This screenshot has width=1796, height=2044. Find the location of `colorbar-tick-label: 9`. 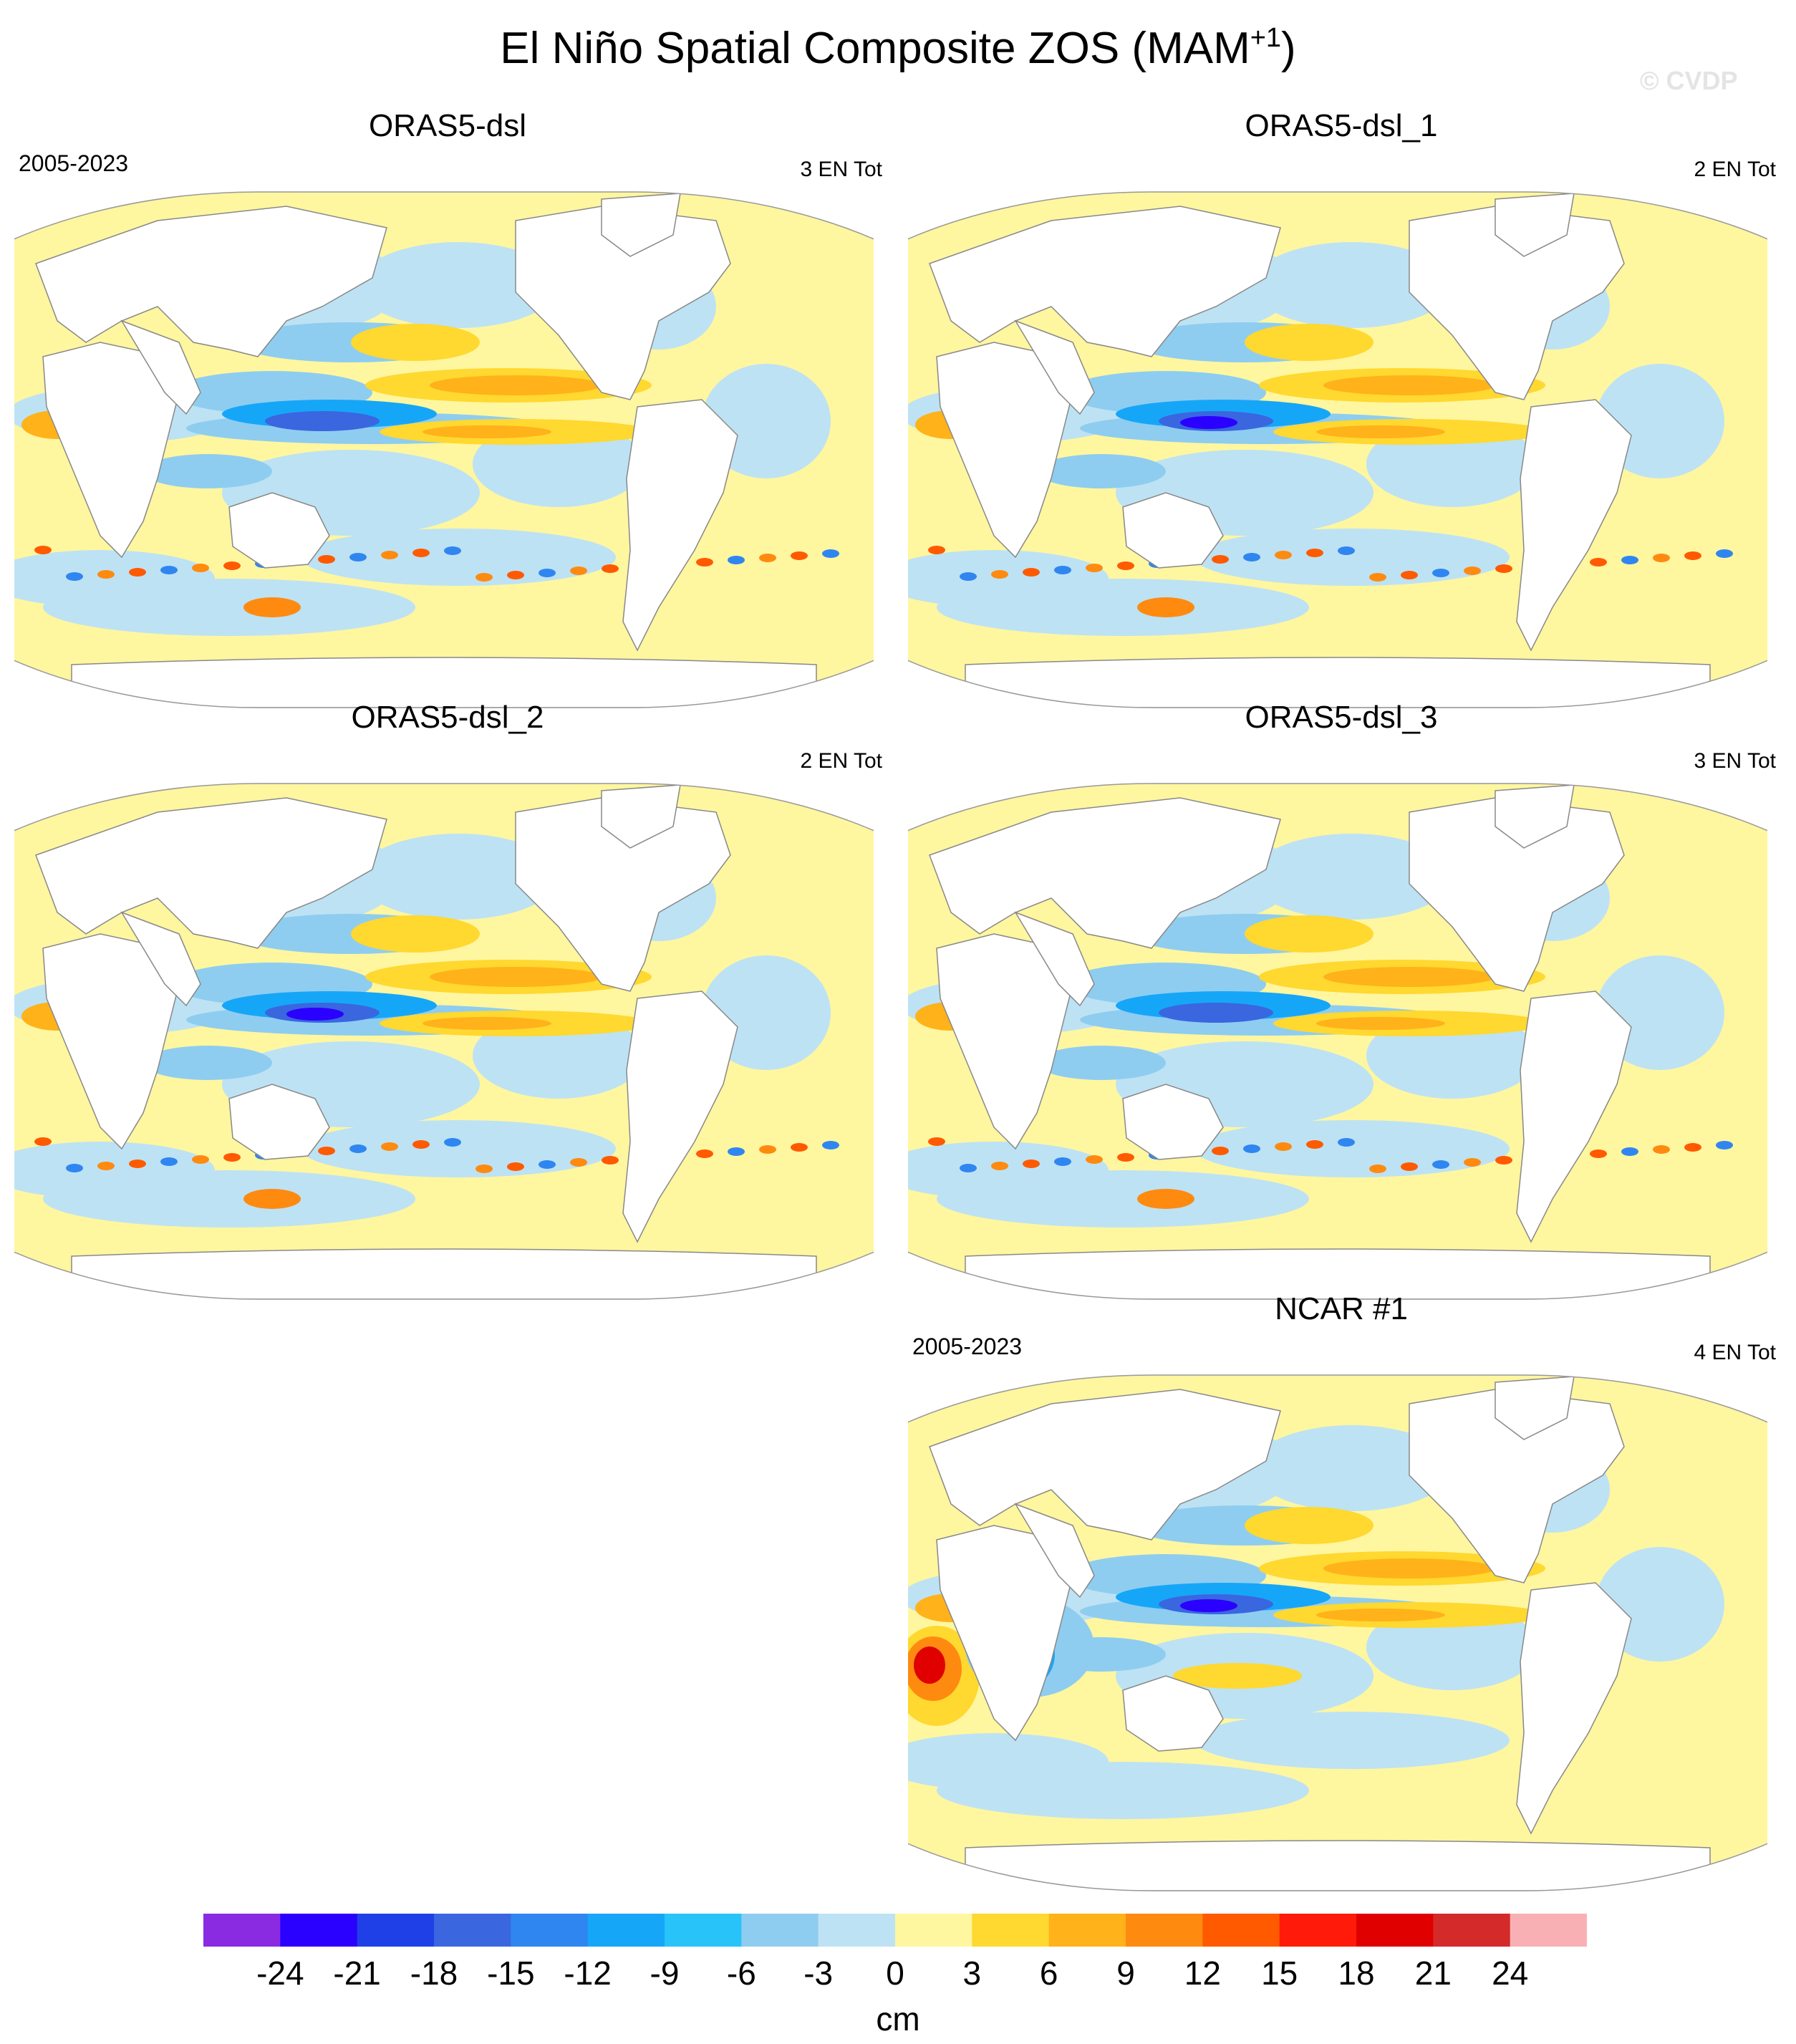

colorbar-tick-label: 9 is located at coordinates (1126, 1973).